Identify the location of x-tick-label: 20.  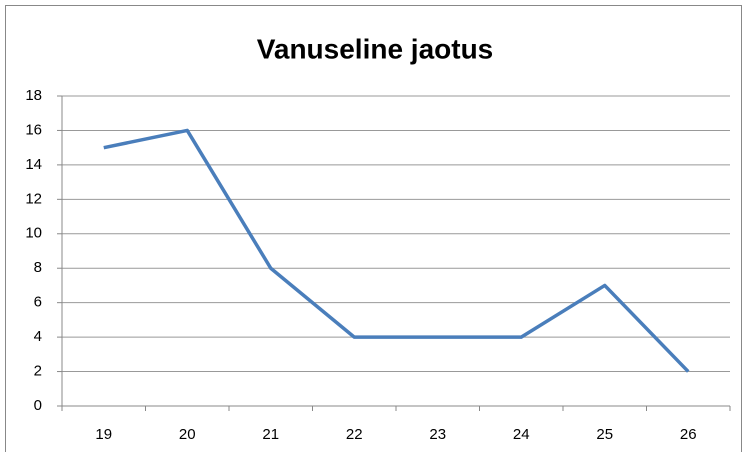
(187, 434).